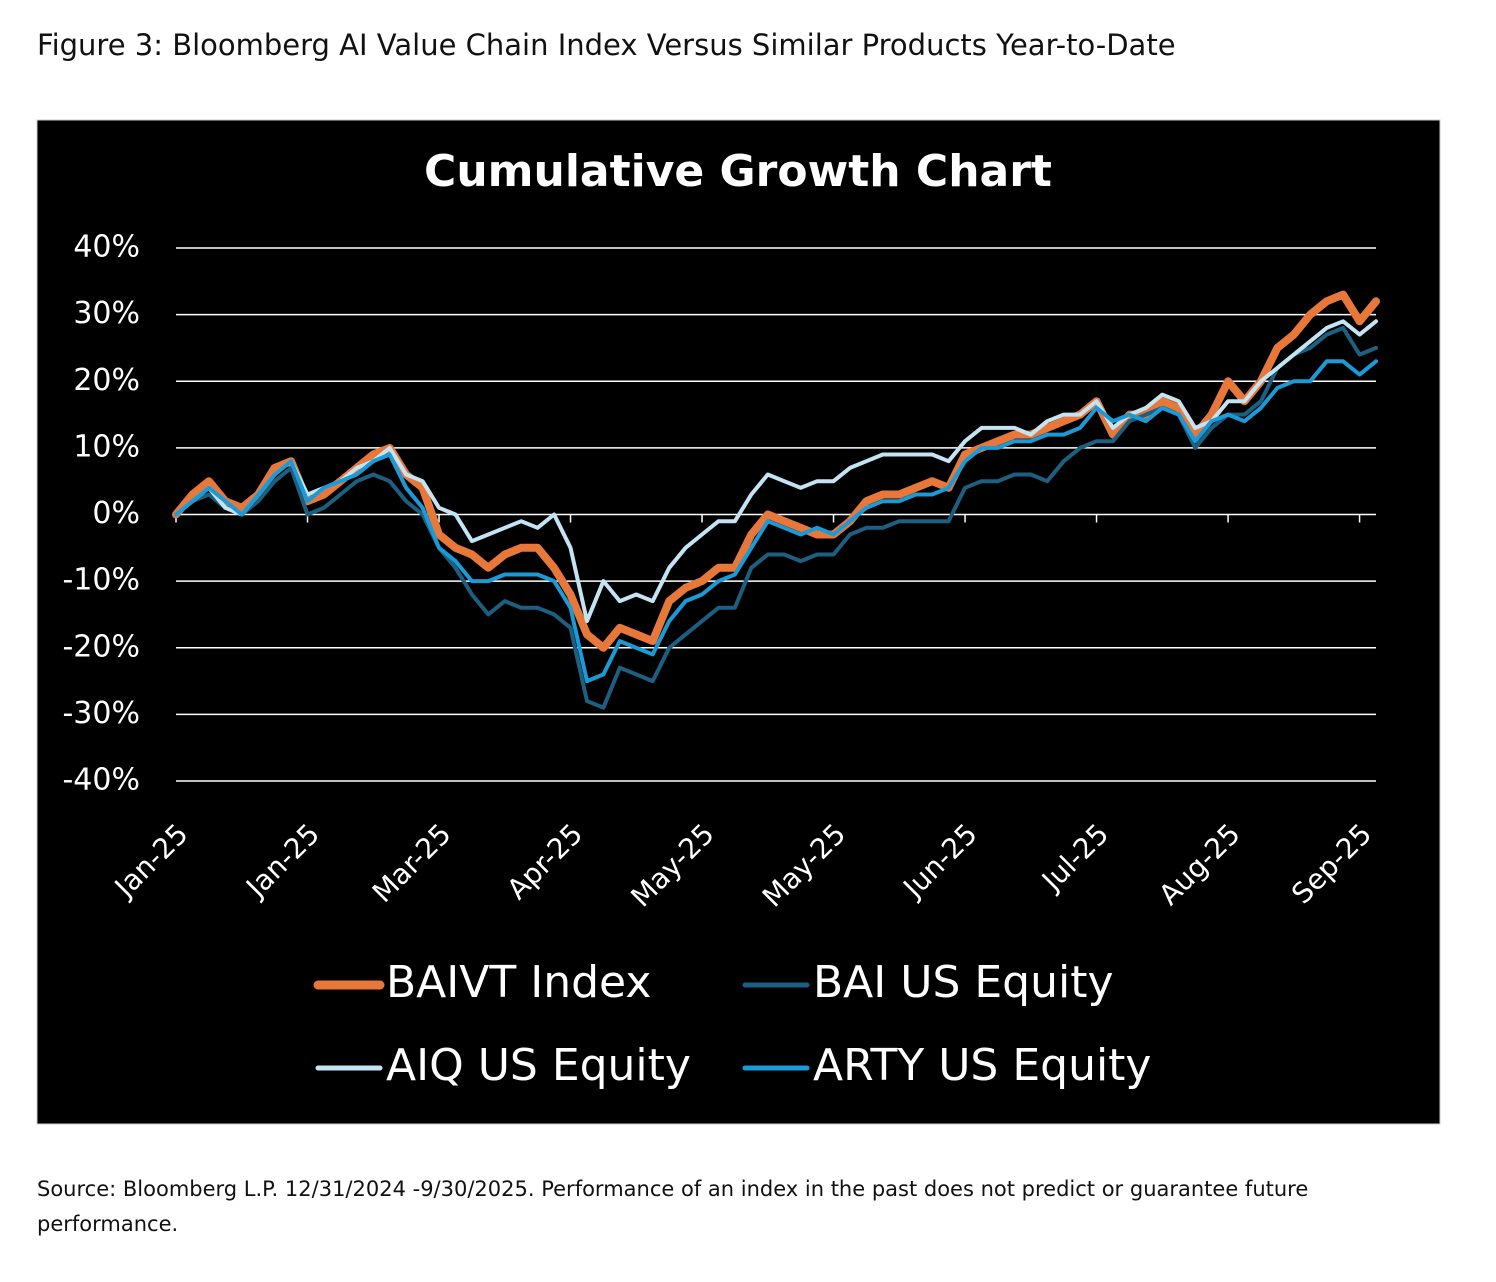  I want to click on y-tick-label: 30%, so click(106, 313).